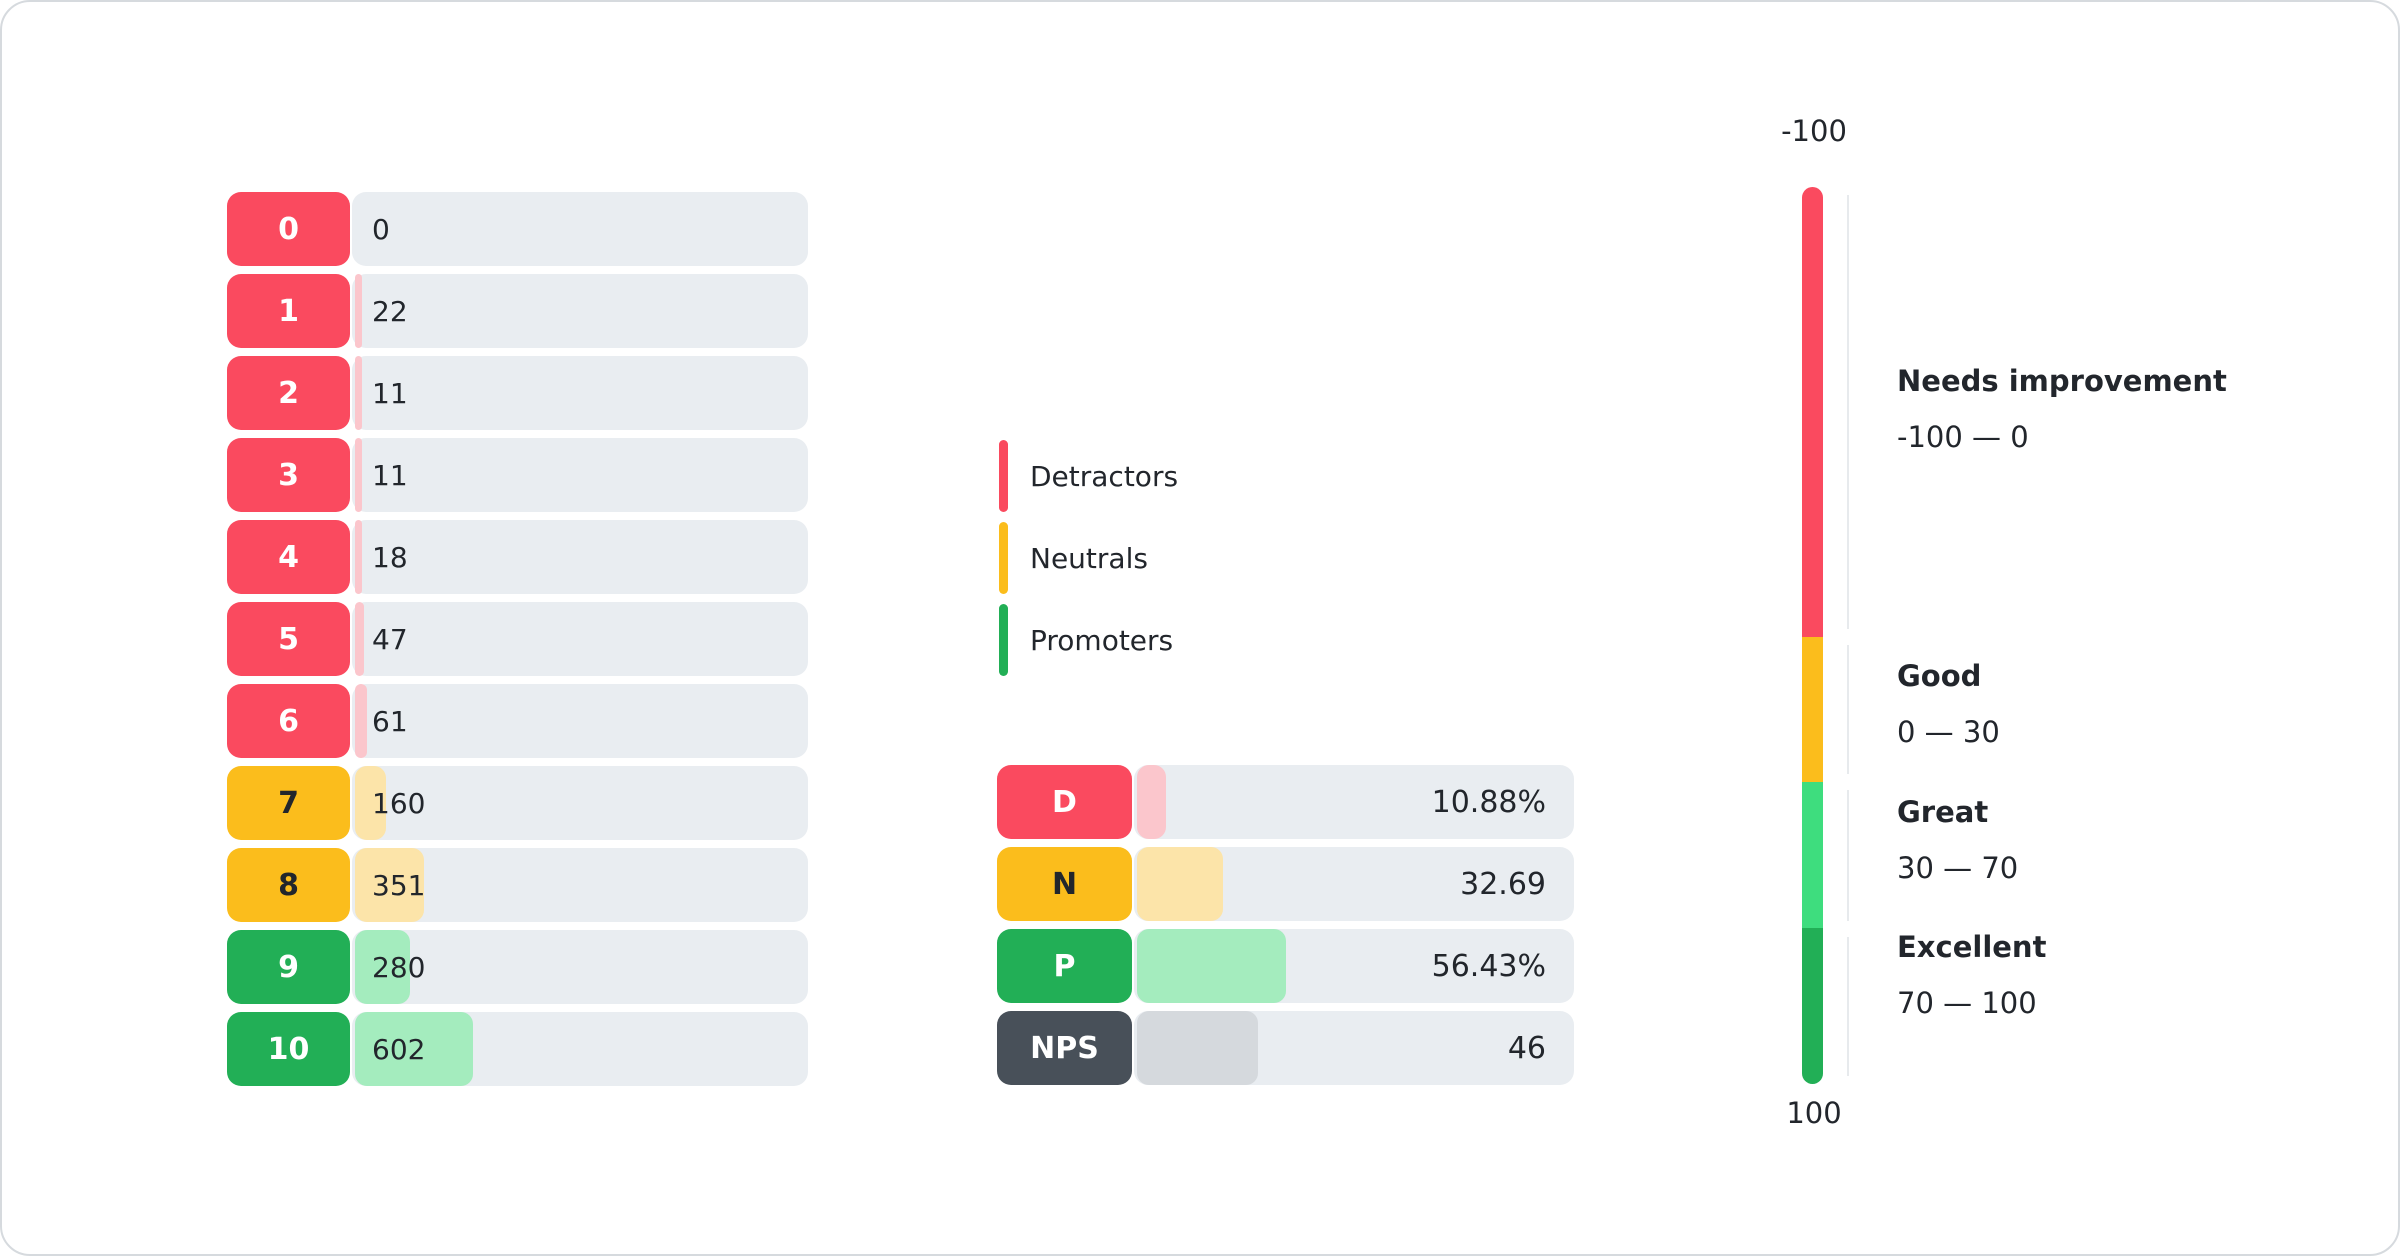 This screenshot has width=2400, height=1256. Describe the element at coordinates (399, 803) in the screenshot. I see `score-count-7: 160` at that location.